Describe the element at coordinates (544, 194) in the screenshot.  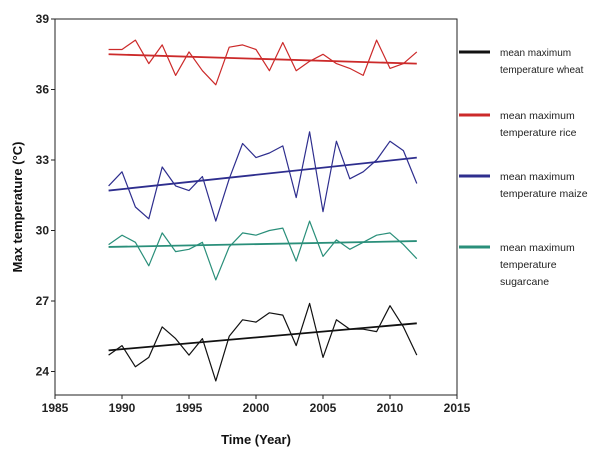
I see `legend-label: temperature maize` at that location.